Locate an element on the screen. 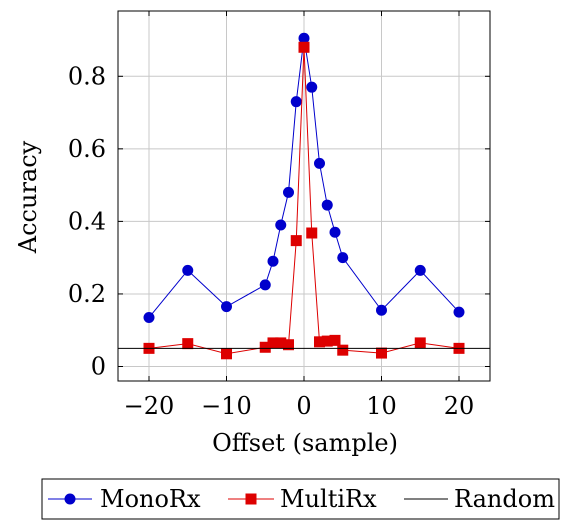 Image resolution: width=563 pixels, height=520 pixels. y-tick-label: 0.6 is located at coordinates (87, 149).